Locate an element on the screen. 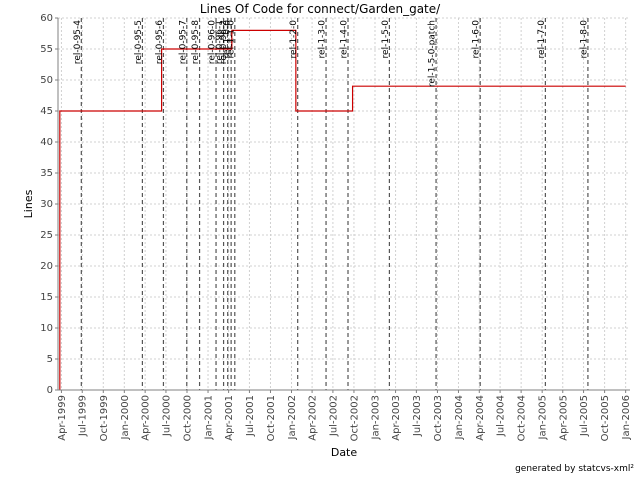 This screenshot has height=480, width=640. x-tick-label: Oct-2001 is located at coordinates (271, 418).